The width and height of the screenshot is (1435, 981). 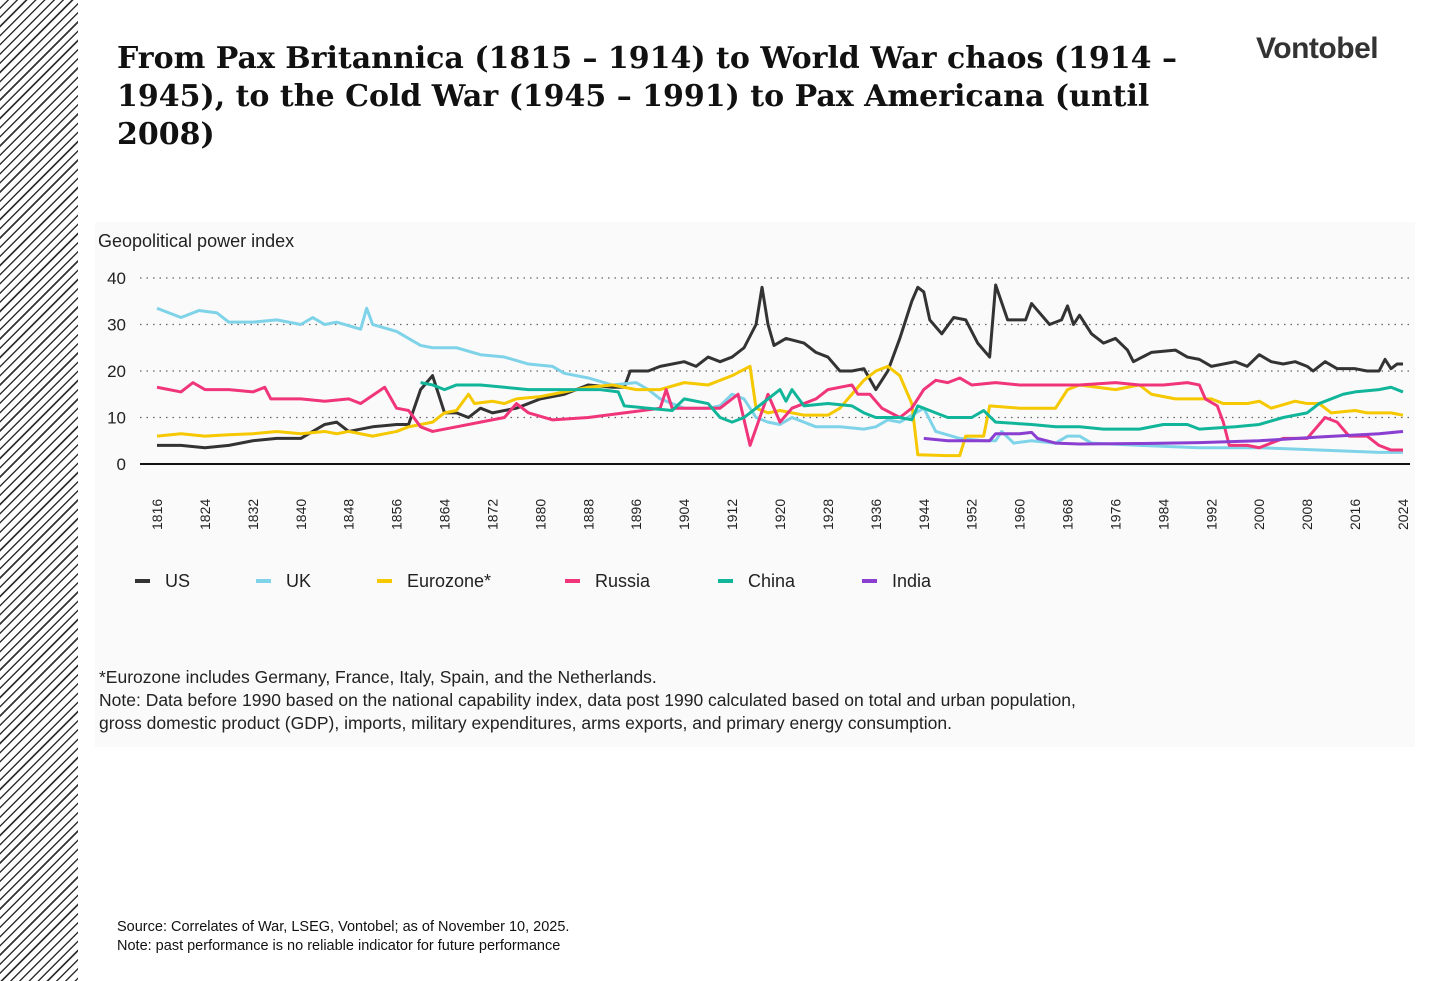 I want to click on hatch-decoration, so click(x=39, y=490).